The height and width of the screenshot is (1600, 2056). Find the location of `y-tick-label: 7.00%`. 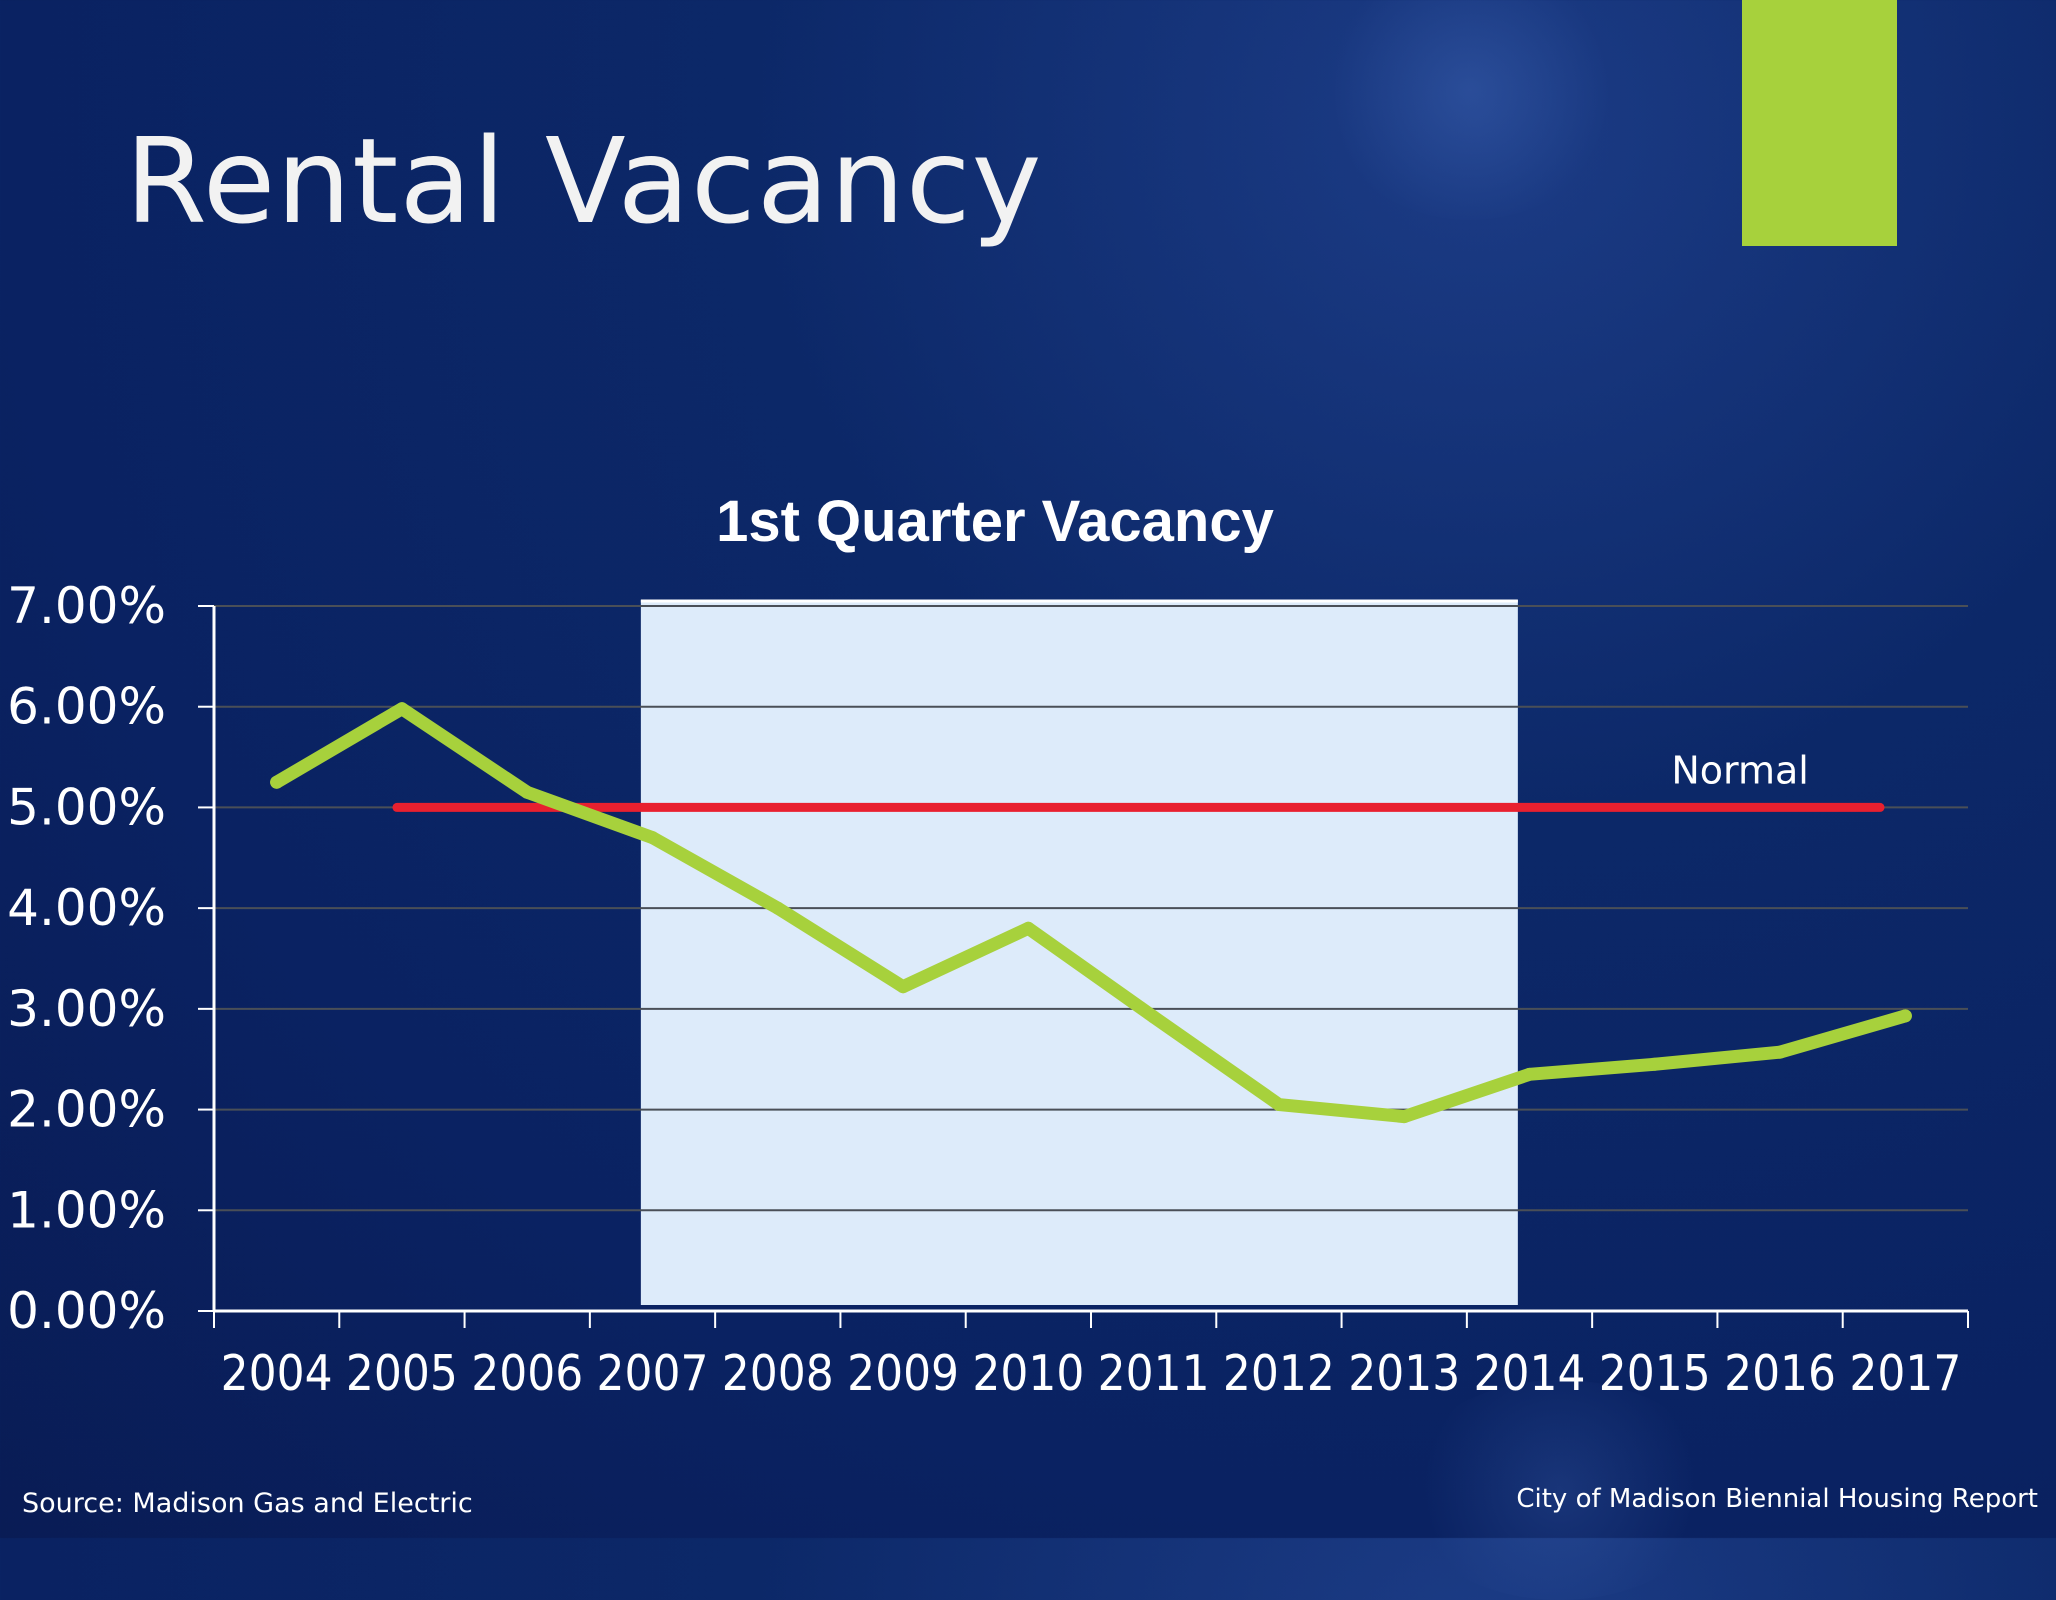

y-tick-label: 7.00% is located at coordinates (86, 606).